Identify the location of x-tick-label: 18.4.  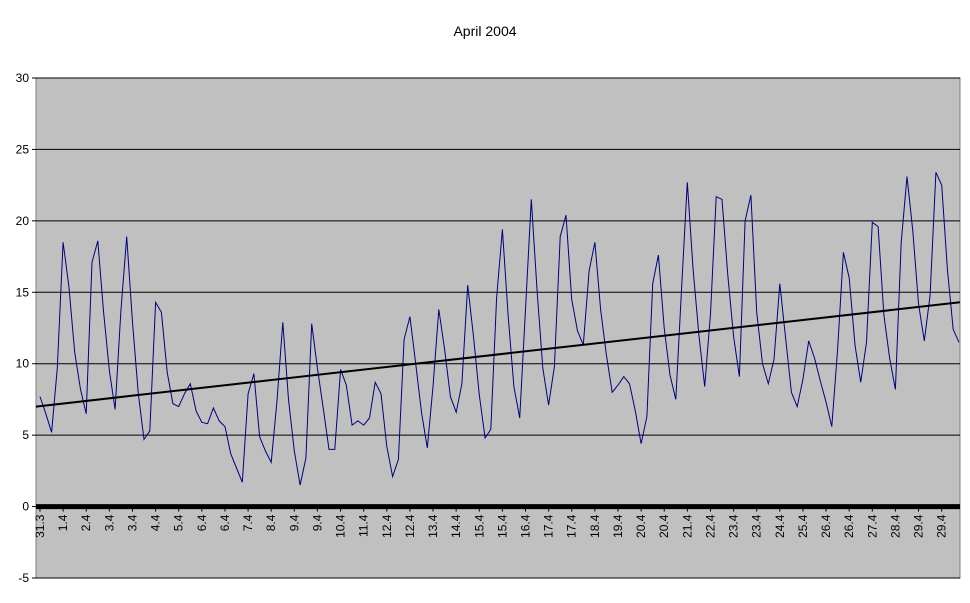
(595, 526).